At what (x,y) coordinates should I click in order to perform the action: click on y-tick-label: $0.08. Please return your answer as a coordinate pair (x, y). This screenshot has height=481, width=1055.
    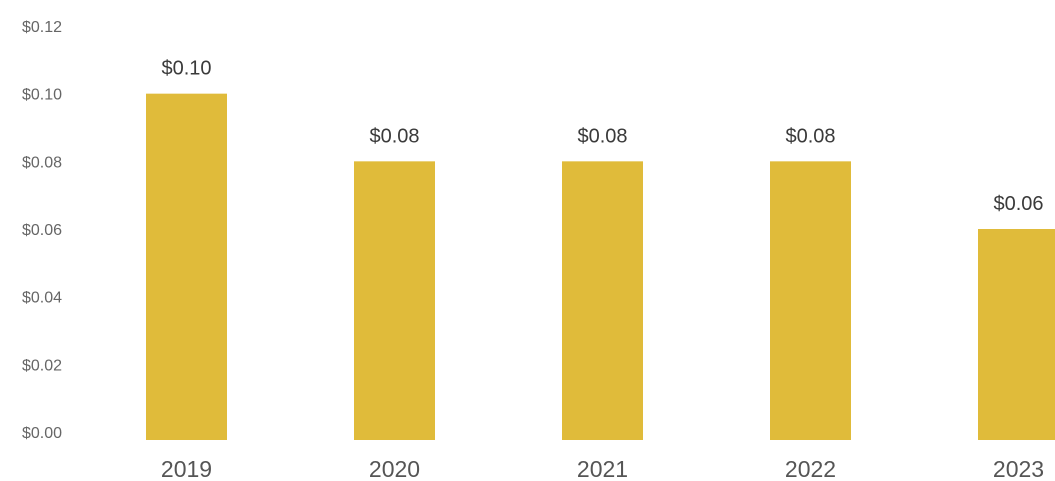
    Looking at the image, I should click on (42, 162).